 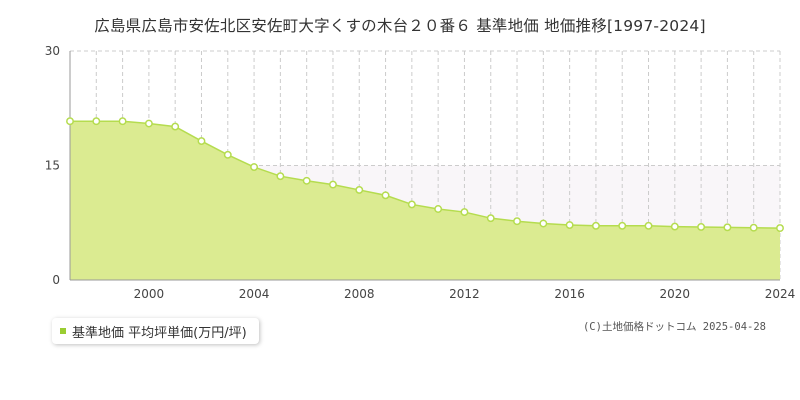 I want to click on legend: 基準地価 平均坪単価(万円/坪), so click(x=155, y=331).